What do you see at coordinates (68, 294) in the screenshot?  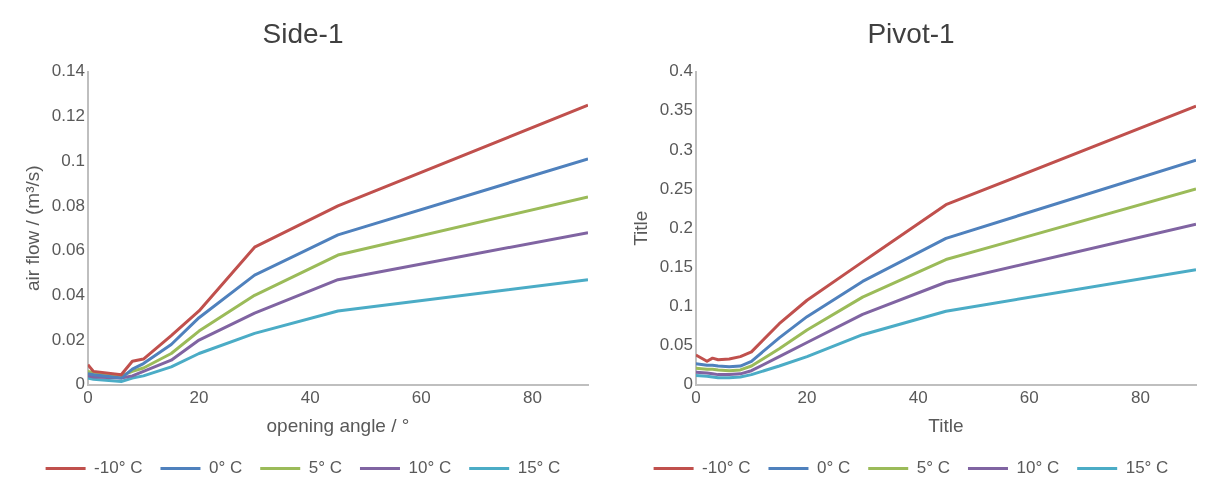 I see `y-tick-label: 0.04` at bounding box center [68, 294].